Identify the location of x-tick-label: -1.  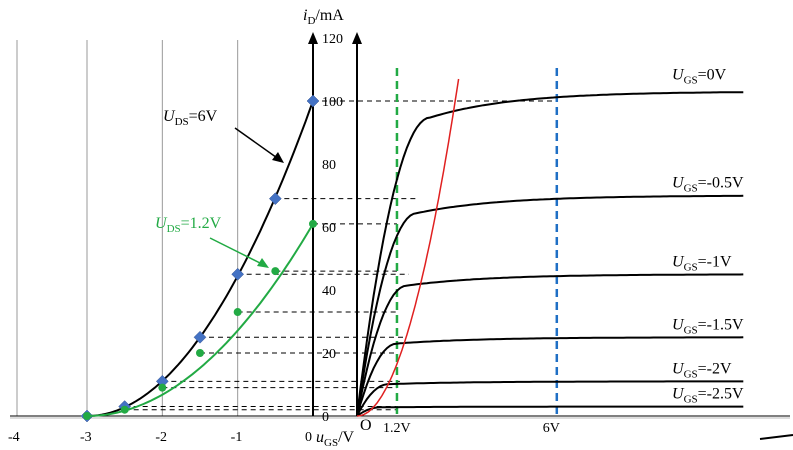
(237, 437).